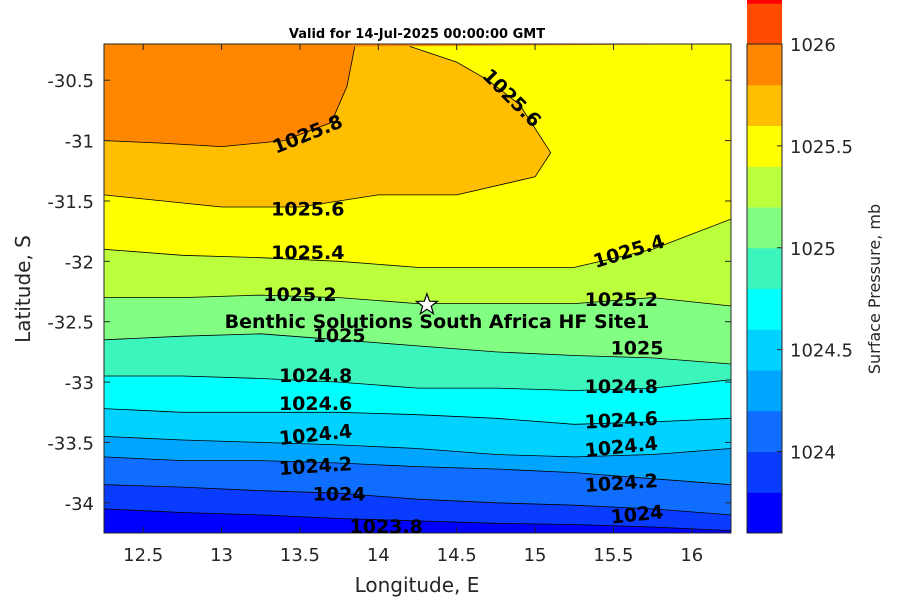 The width and height of the screenshot is (900, 600). Describe the element at coordinates (378, 555) in the screenshot. I see `x-tick-label: 14` at that location.